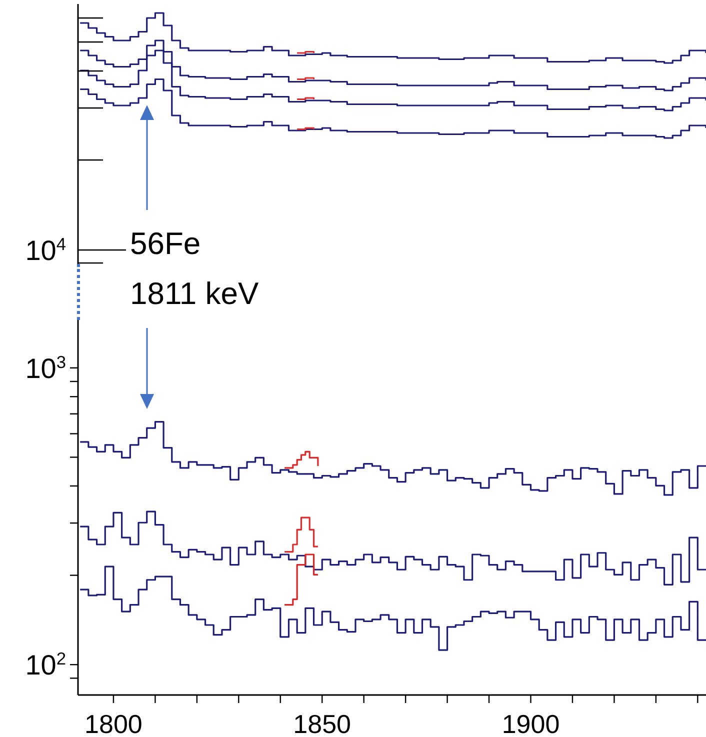 Image resolution: width=706 pixels, height=737 pixels. What do you see at coordinates (113, 723) in the screenshot?
I see `x-tick-label: 1800` at bounding box center [113, 723].